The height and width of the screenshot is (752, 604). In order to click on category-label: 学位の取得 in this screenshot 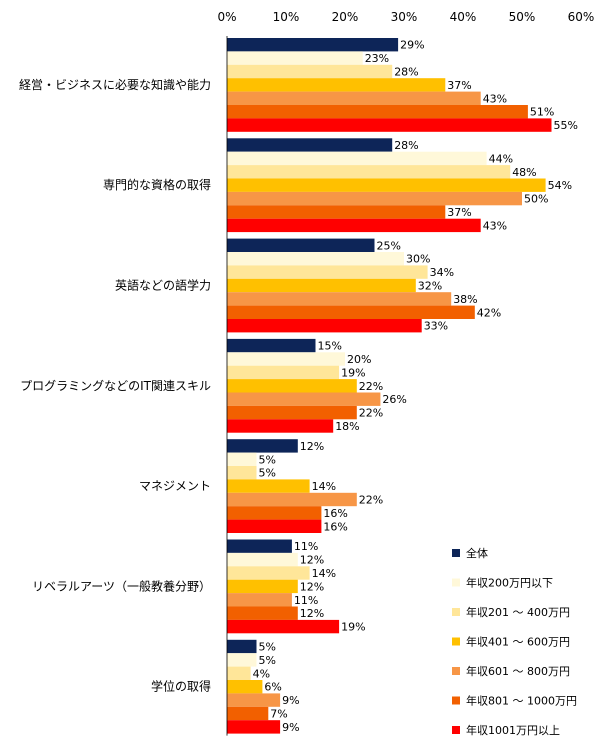, I will do `click(181, 686)`.